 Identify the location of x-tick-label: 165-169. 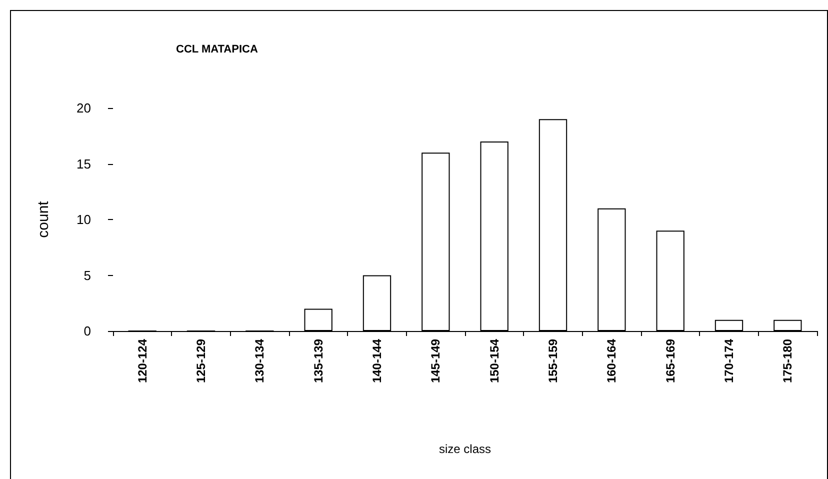
(670, 361).